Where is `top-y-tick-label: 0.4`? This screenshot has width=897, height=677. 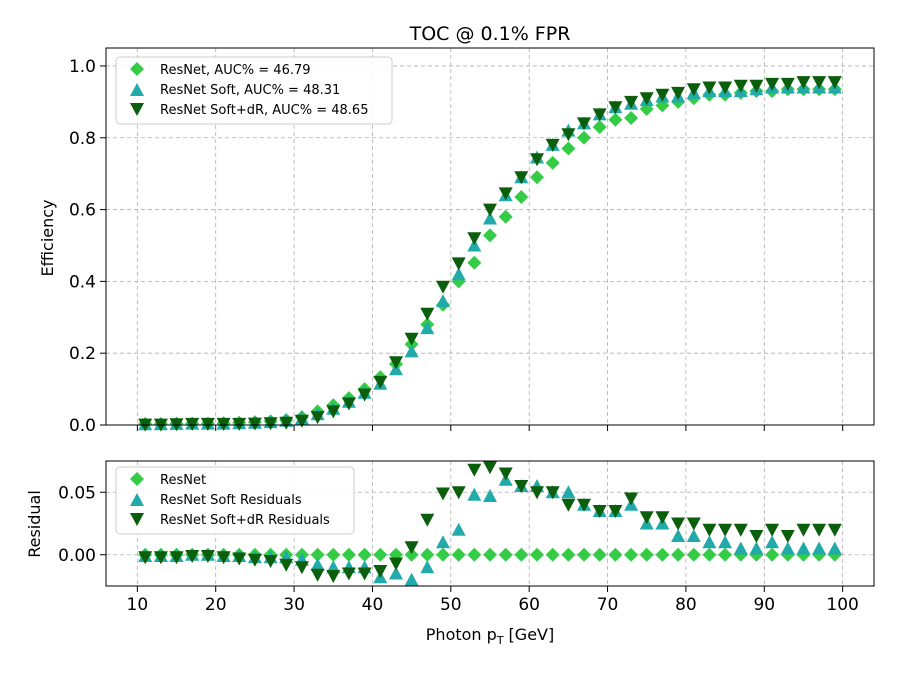 top-y-tick-label: 0.4 is located at coordinates (82, 282).